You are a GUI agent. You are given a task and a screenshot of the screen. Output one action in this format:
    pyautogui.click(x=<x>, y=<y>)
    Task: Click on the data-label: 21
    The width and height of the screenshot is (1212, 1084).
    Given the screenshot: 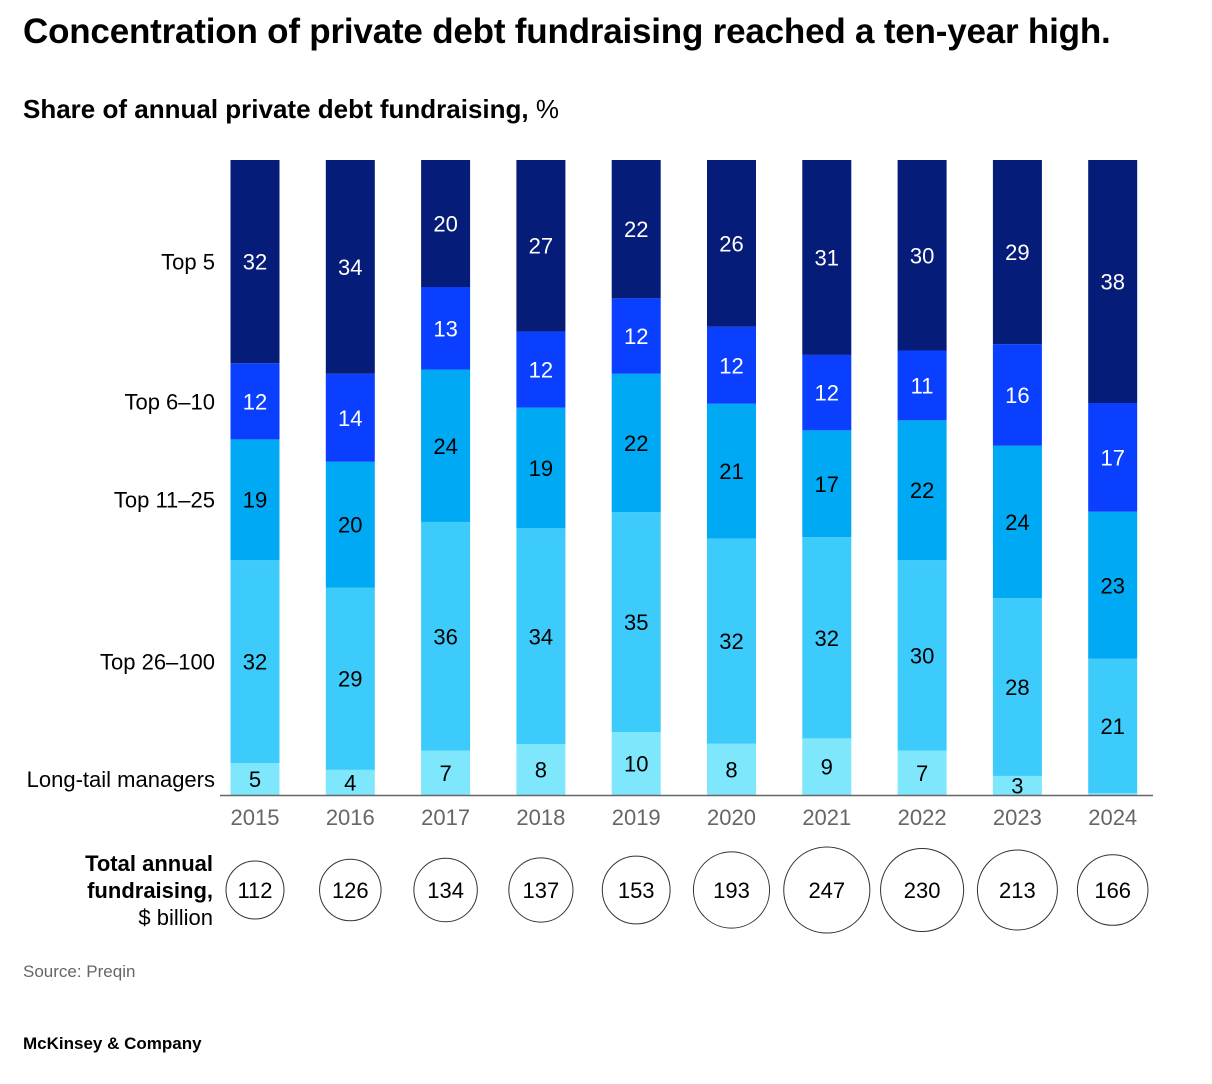 What is the action you would take?
    pyautogui.click(x=731, y=471)
    